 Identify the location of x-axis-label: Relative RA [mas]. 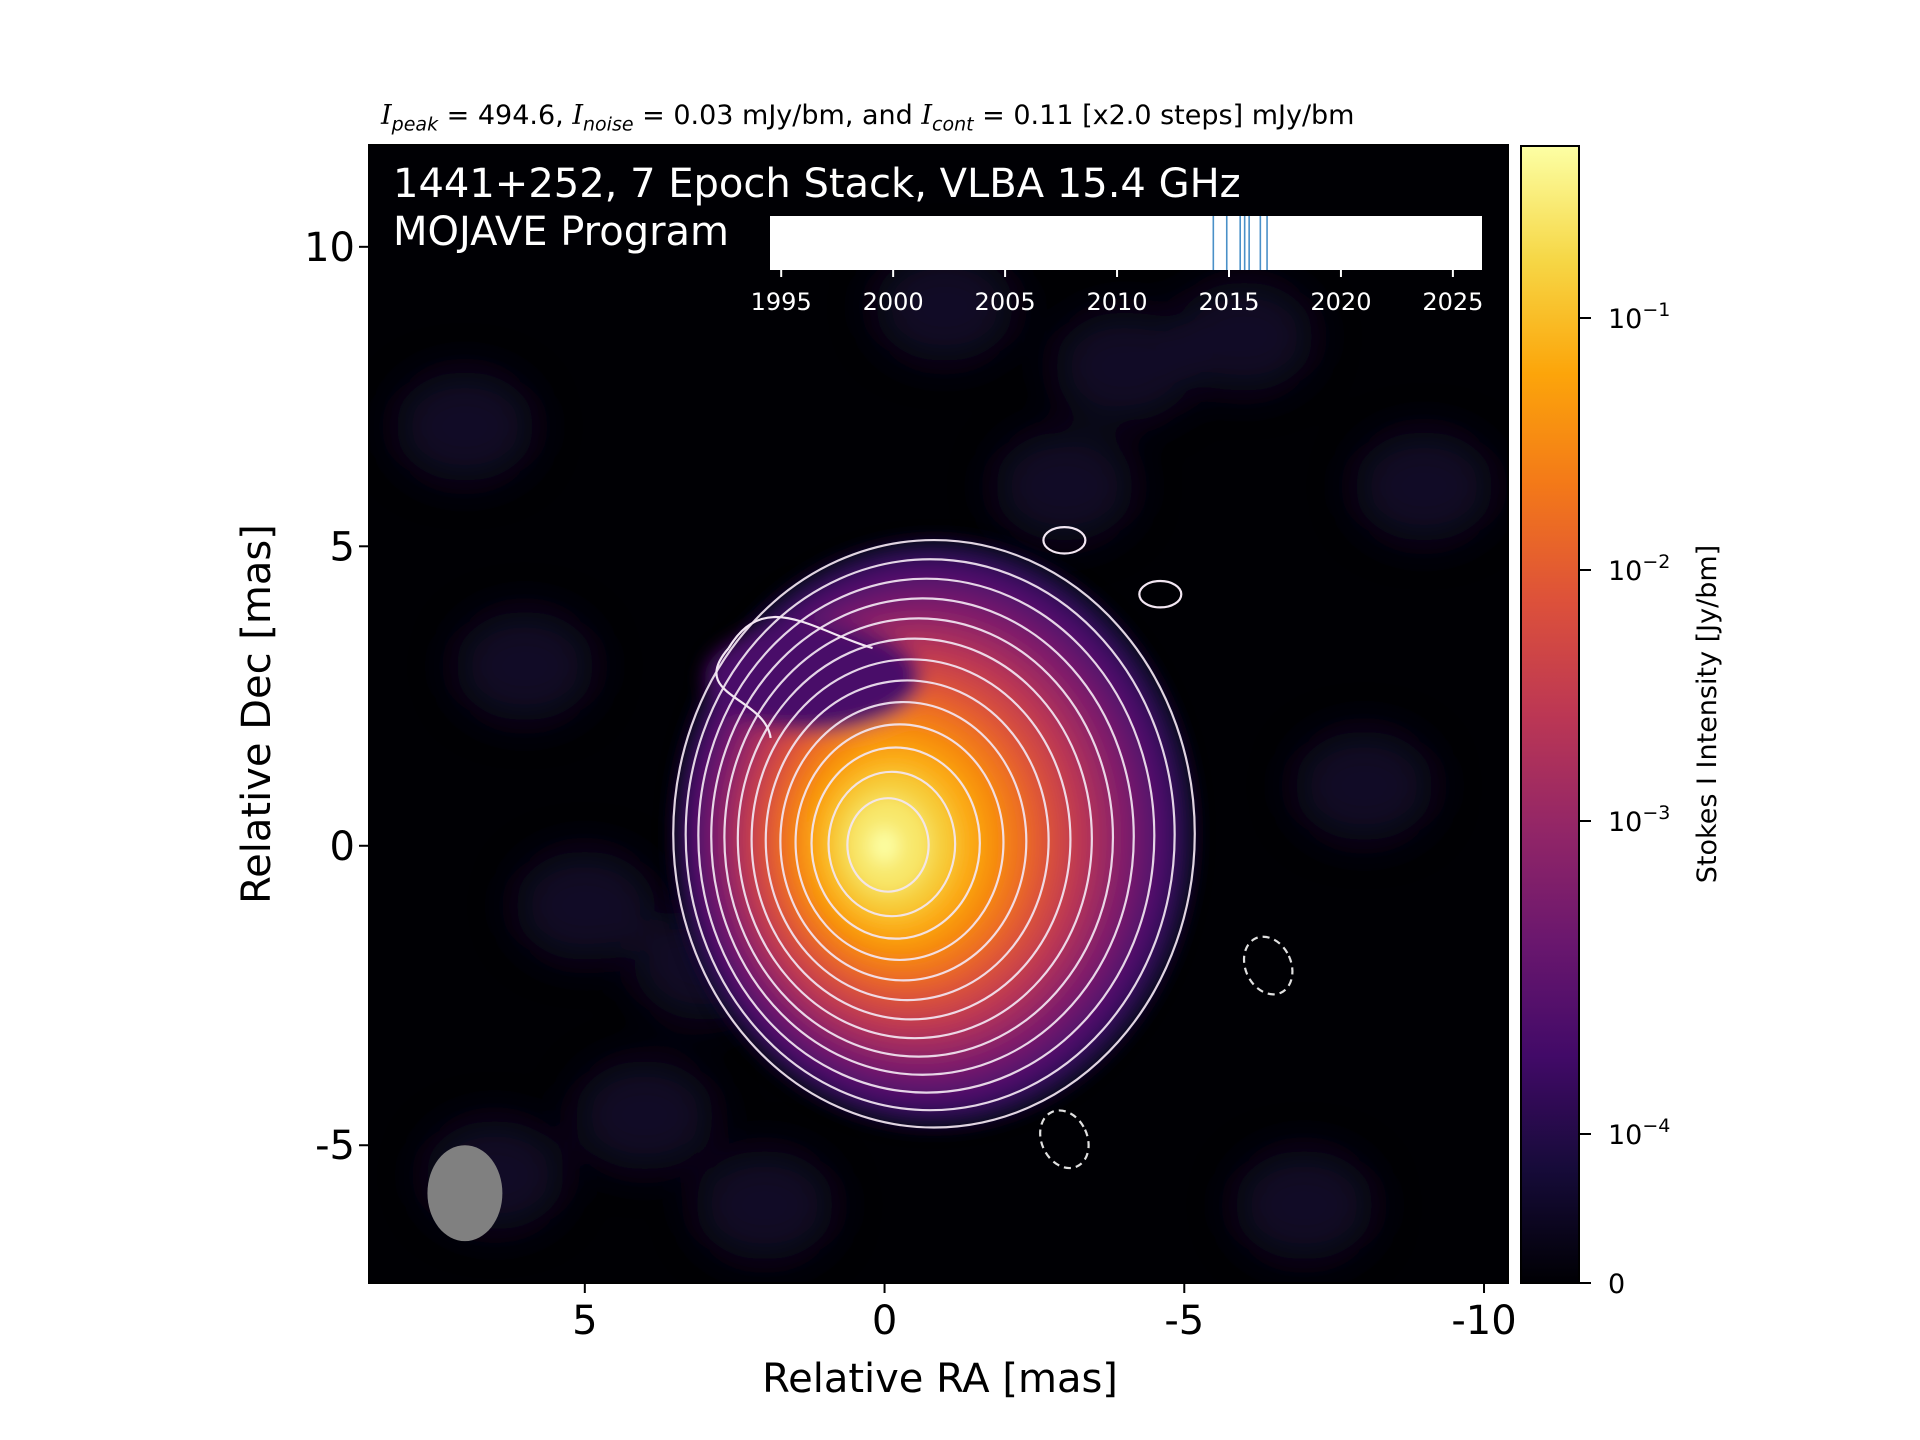
(940, 1379).